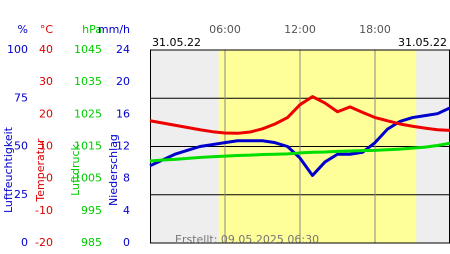 The height and width of the screenshot is (254, 450). I want to click on axis-title: Niederschlag, so click(113, 170).